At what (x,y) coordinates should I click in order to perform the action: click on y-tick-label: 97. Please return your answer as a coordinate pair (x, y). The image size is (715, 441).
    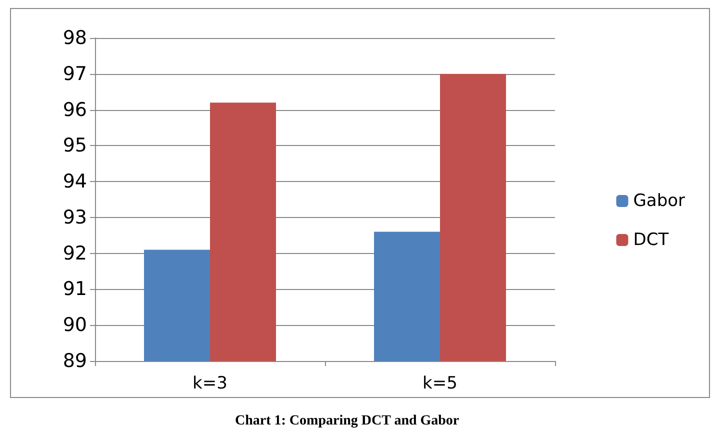
    Looking at the image, I should click on (74, 73).